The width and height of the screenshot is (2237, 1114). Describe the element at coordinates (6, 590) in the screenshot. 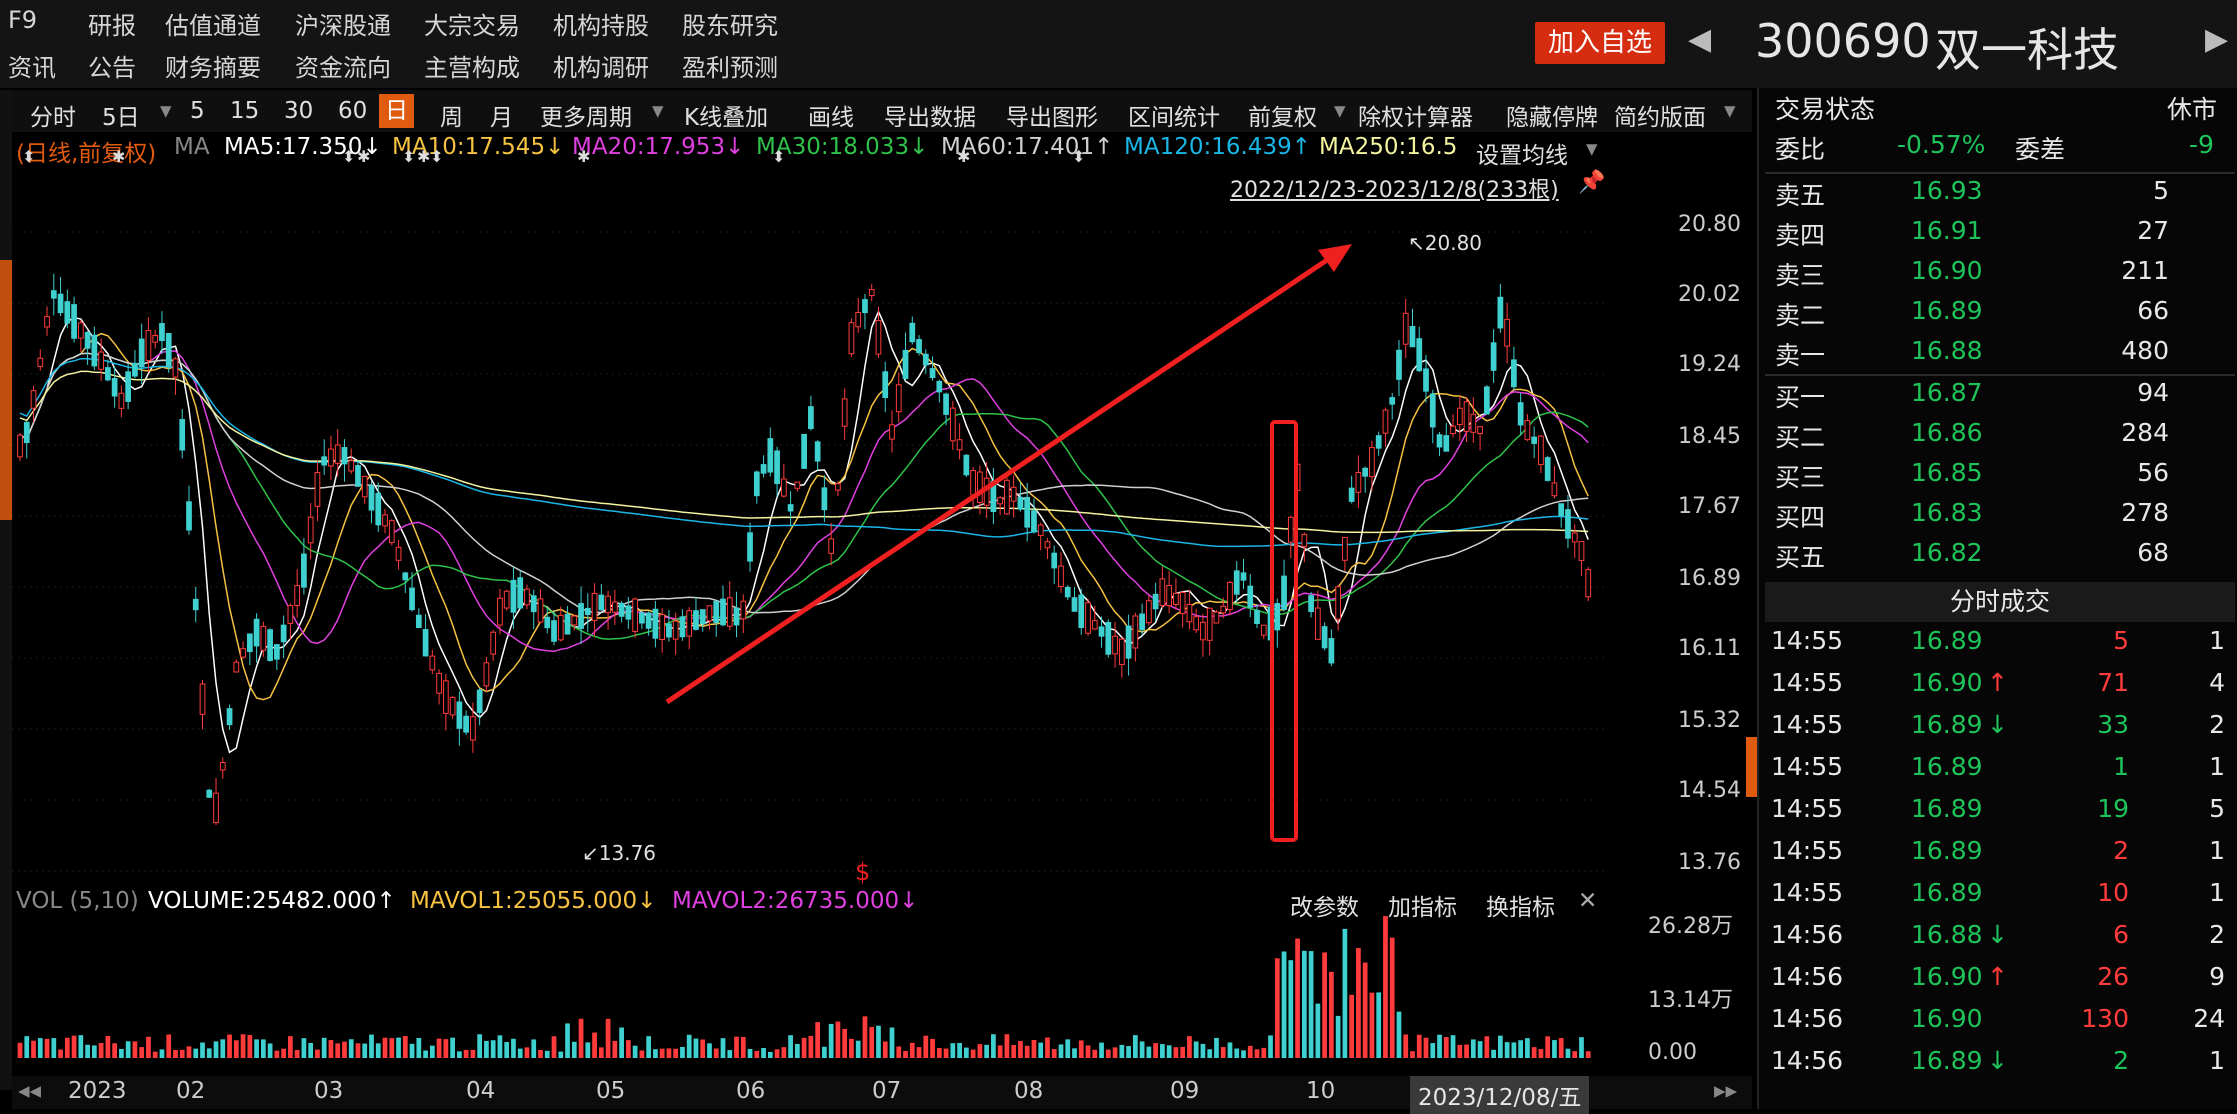

I see `left-side-strip` at that location.